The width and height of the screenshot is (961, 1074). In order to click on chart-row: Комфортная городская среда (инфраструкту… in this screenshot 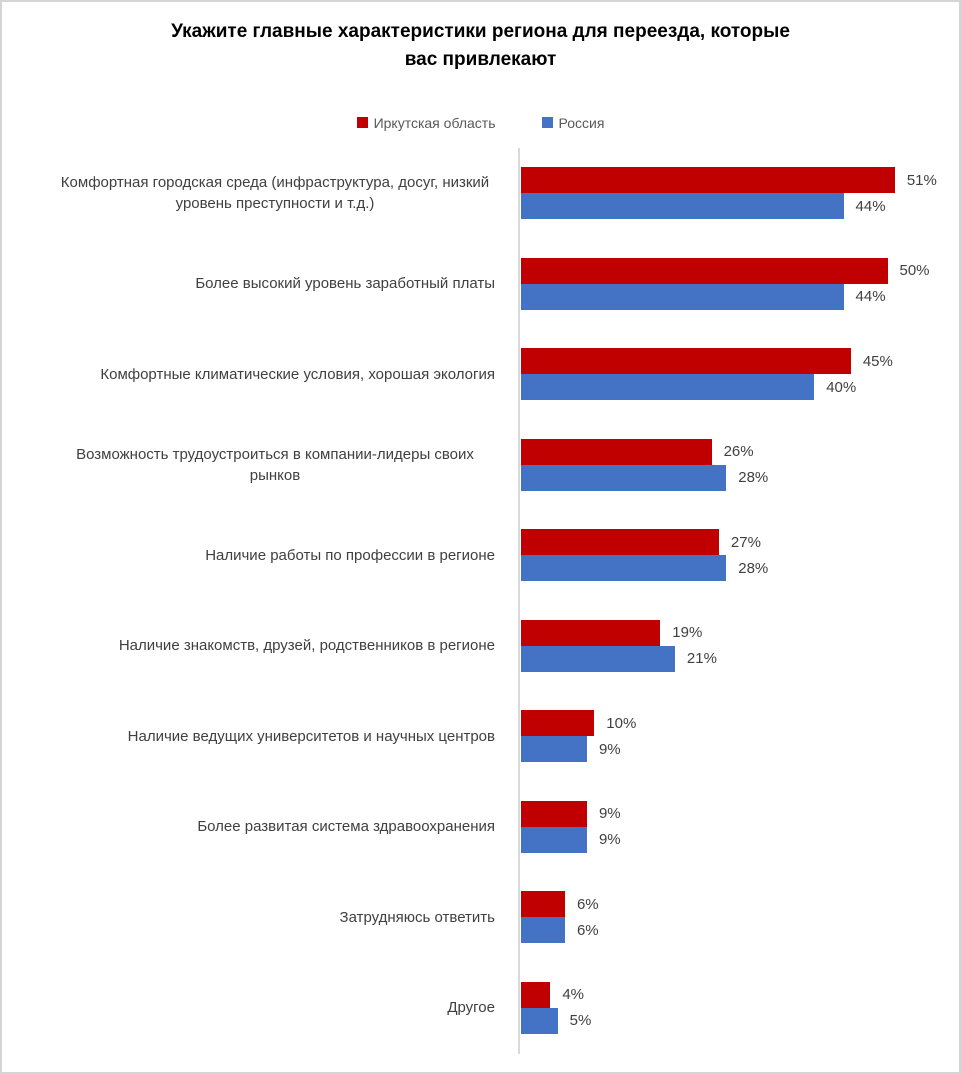, I will do `click(480, 193)`.